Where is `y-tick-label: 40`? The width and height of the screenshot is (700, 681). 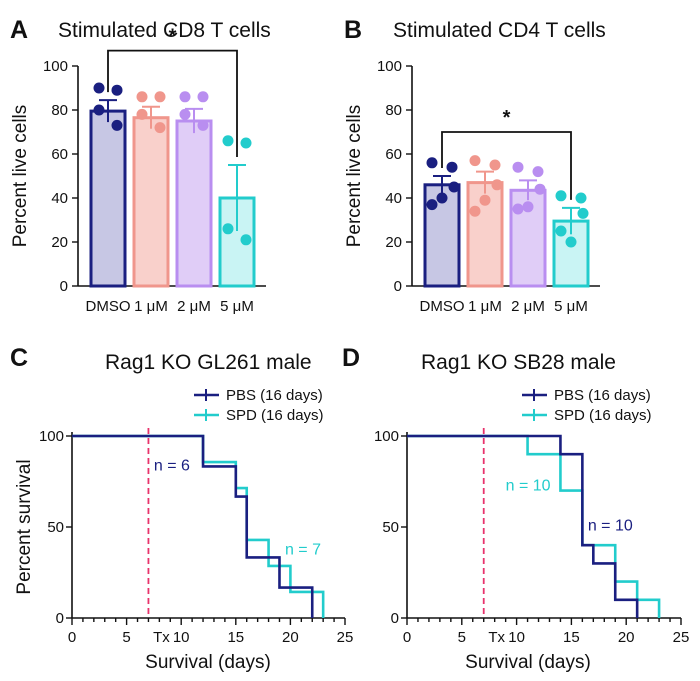 y-tick-label: 40 is located at coordinates (393, 198).